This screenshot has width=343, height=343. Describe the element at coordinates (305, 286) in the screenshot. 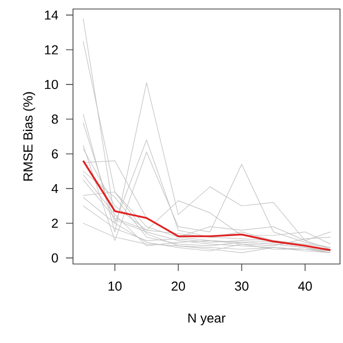

I see `x-tick-label: 40` at that location.